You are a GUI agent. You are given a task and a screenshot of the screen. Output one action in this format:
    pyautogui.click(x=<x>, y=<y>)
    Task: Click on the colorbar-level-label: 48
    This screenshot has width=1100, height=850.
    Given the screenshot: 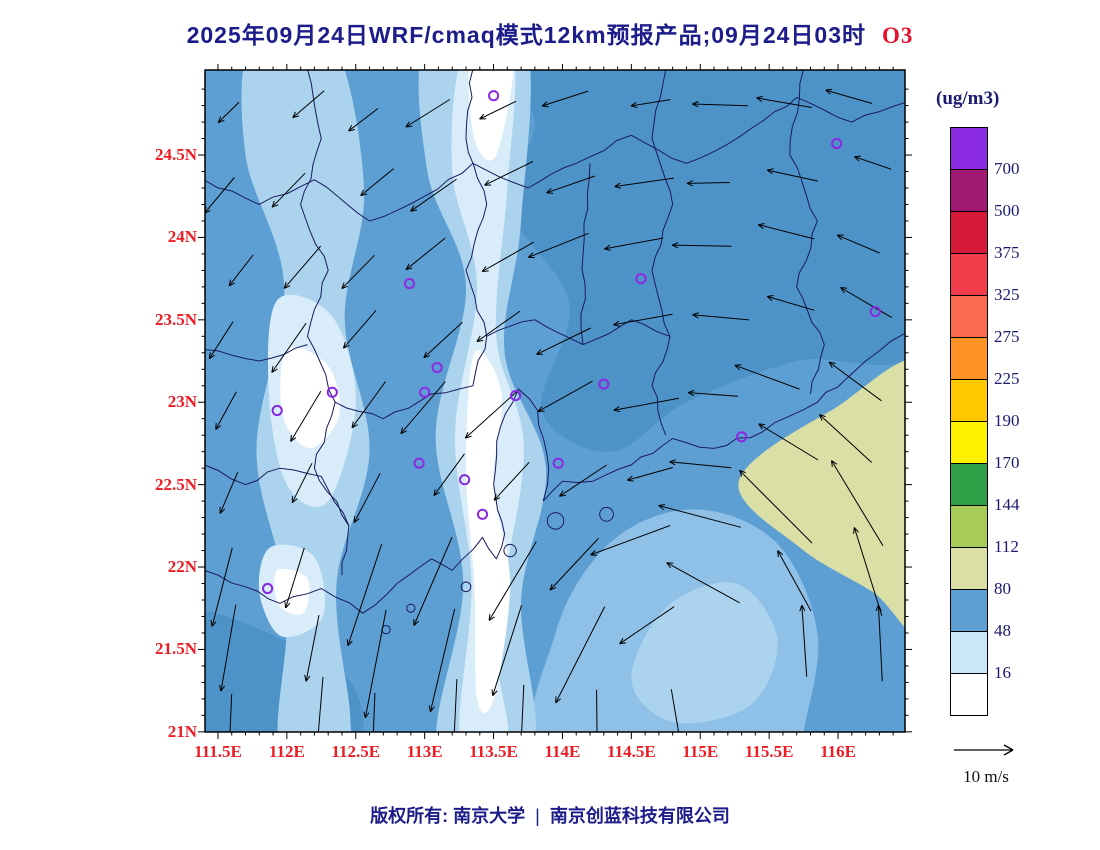 What is the action you would take?
    pyautogui.click(x=1002, y=630)
    